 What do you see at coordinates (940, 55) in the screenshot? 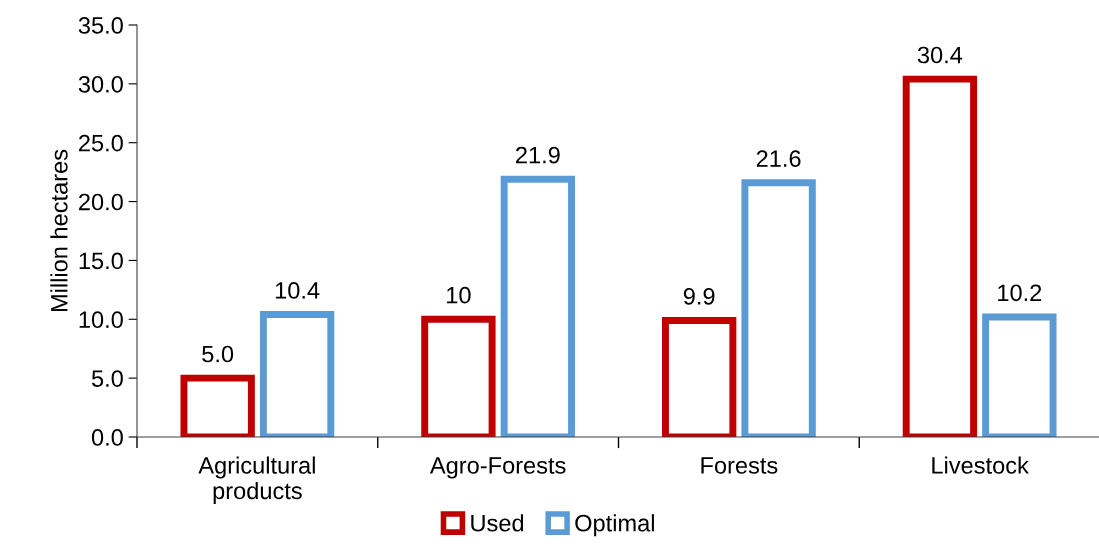
I see `data-label: 30.4` at bounding box center [940, 55].